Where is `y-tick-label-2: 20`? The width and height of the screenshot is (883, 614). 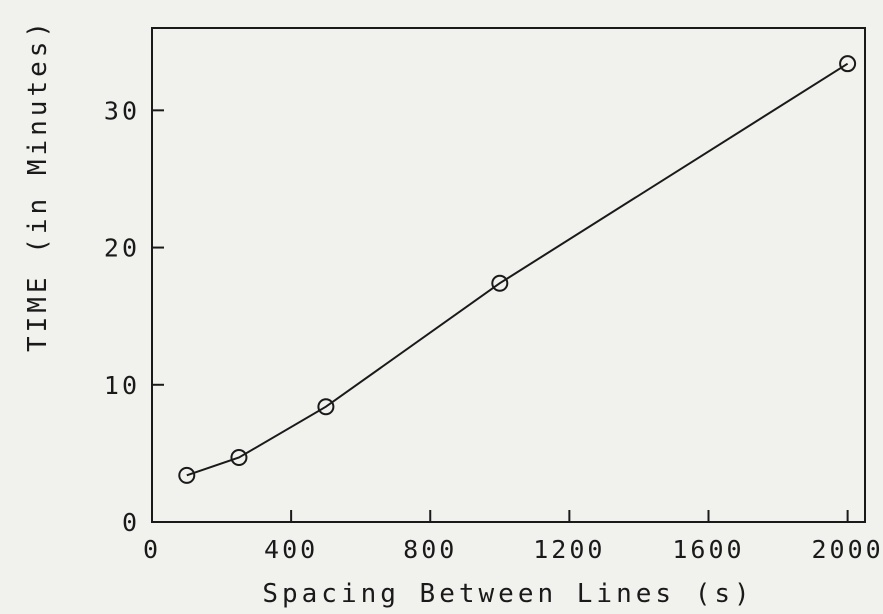 y-tick-label-2: 20 is located at coordinates (122, 248).